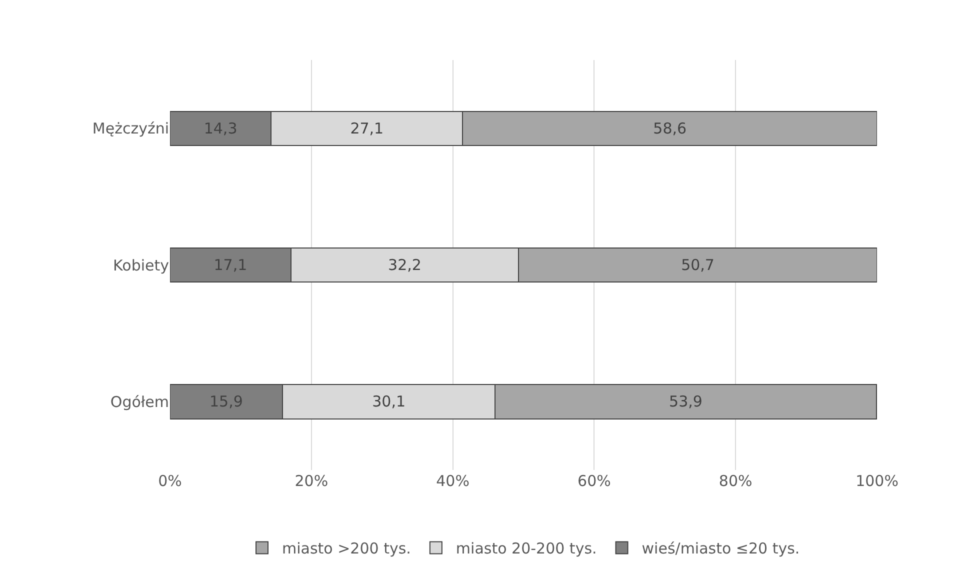 The image size is (957, 580). Describe the element at coordinates (226, 401) in the screenshot. I see `data-label: 15,9` at that location.